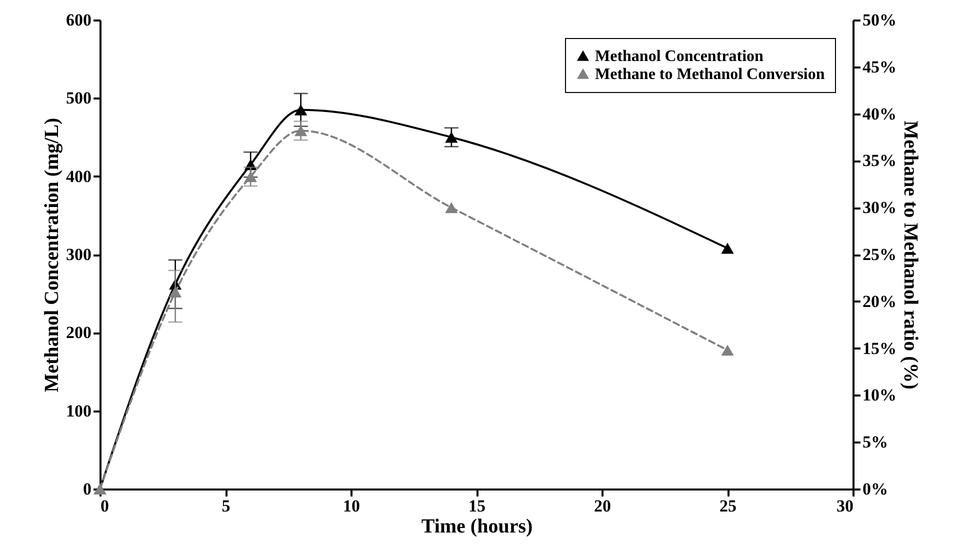 The width and height of the screenshot is (954, 559). What do you see at coordinates (477, 527) in the screenshot?
I see `x-axis-title: Time (hours)` at bounding box center [477, 527].